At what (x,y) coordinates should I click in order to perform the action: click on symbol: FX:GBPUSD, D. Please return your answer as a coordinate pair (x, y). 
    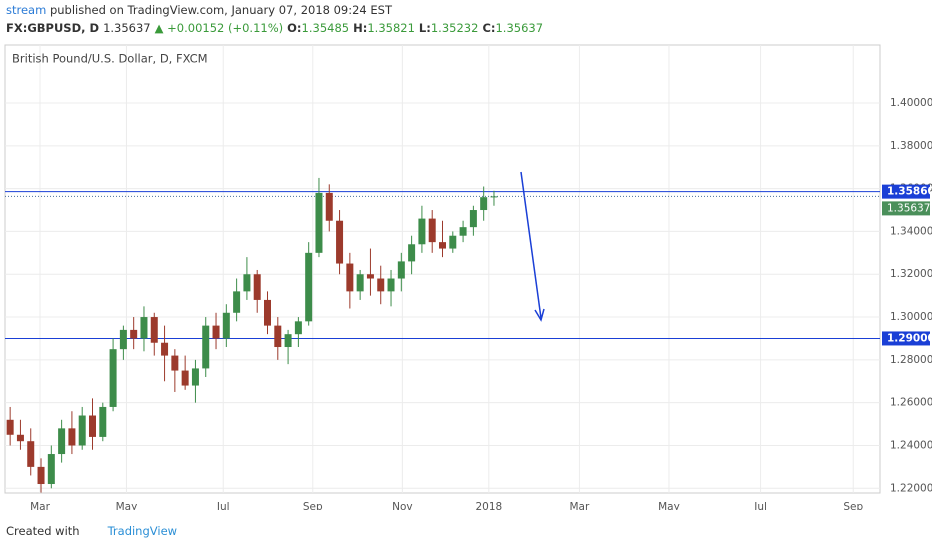
    Looking at the image, I should click on (53, 28).